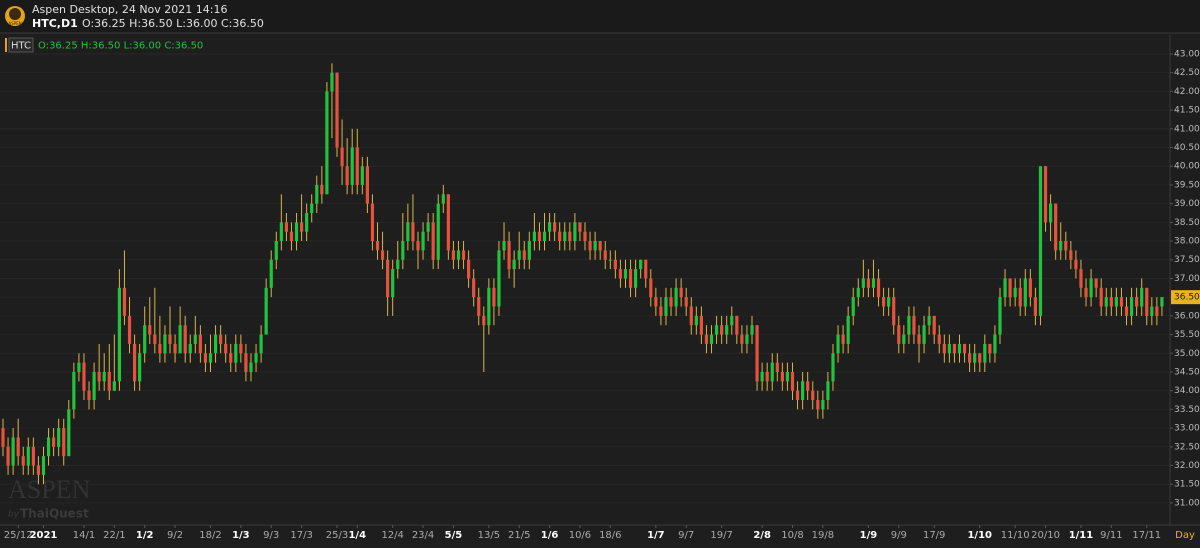  What do you see at coordinates (1187, 447) in the screenshot?
I see `y-tick-label: 32.50` at bounding box center [1187, 447].